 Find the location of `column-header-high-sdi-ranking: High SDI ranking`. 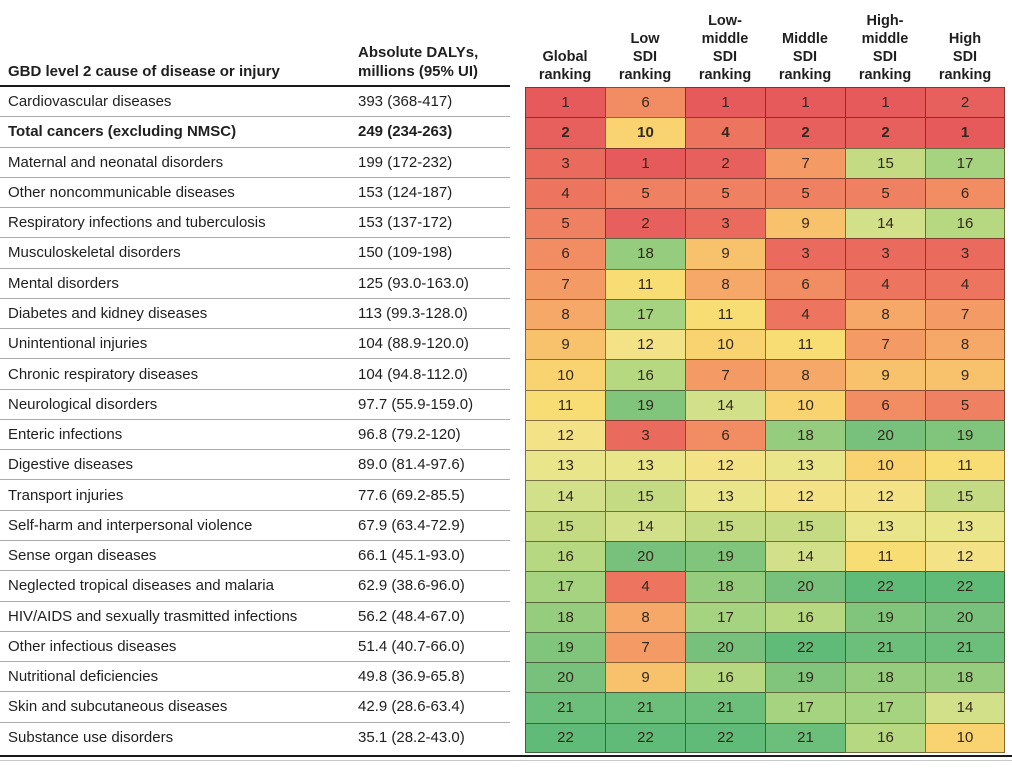

column-header-high-sdi-ranking: High SDI ranking is located at coordinates (965, 57).